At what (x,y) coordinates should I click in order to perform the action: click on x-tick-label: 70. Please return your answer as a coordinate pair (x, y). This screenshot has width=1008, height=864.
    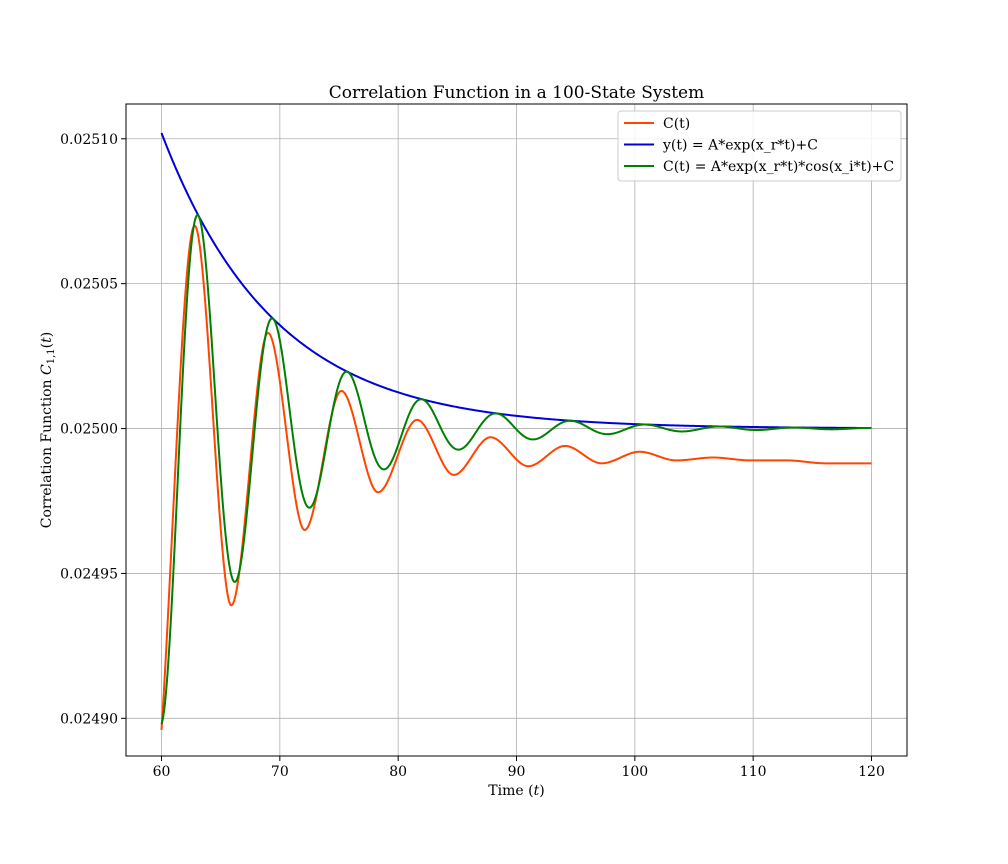
    Looking at the image, I should click on (280, 772).